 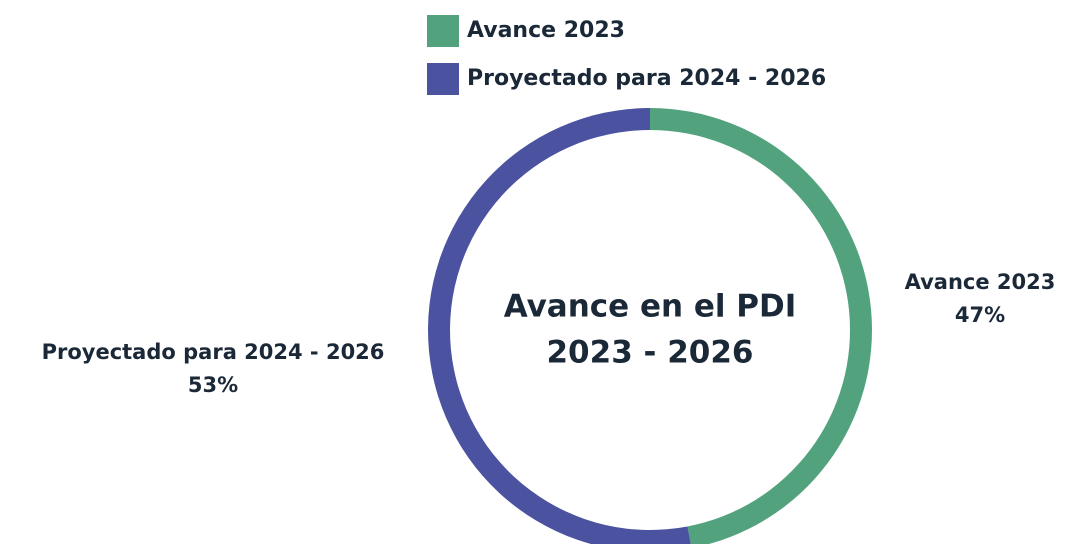 I want to click on legend-label: Avance 2023, so click(x=546, y=30).